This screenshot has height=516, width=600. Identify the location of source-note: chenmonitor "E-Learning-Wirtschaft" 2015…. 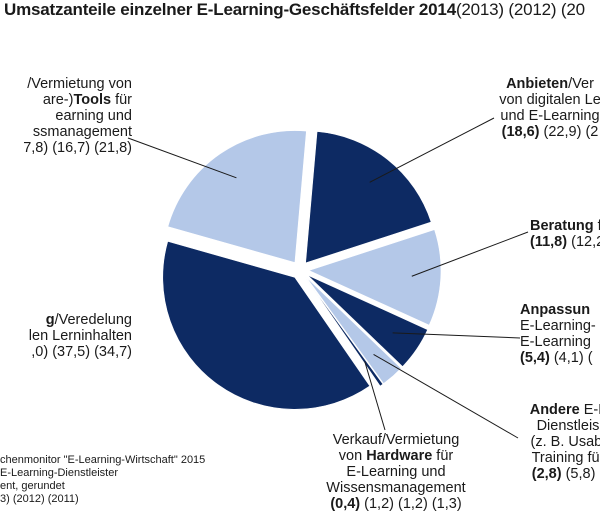
(102, 480).